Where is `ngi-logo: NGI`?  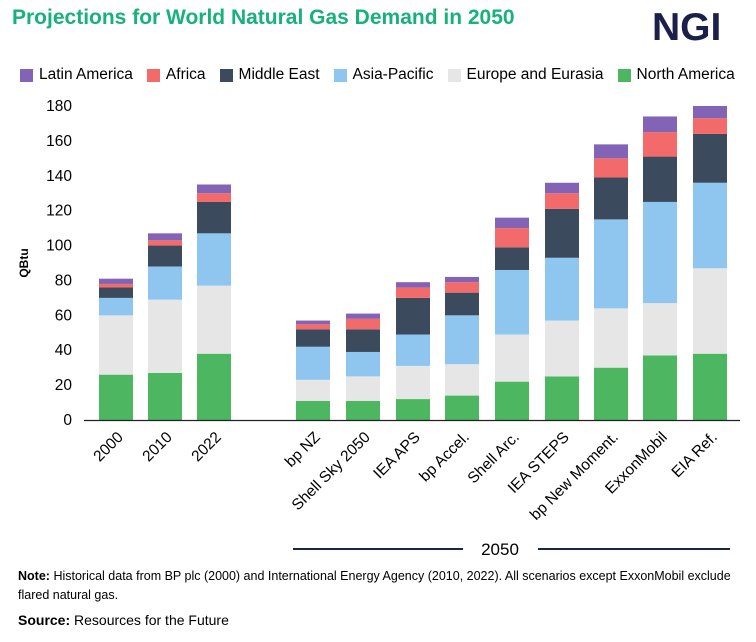
ngi-logo: NGI is located at coordinates (687, 27).